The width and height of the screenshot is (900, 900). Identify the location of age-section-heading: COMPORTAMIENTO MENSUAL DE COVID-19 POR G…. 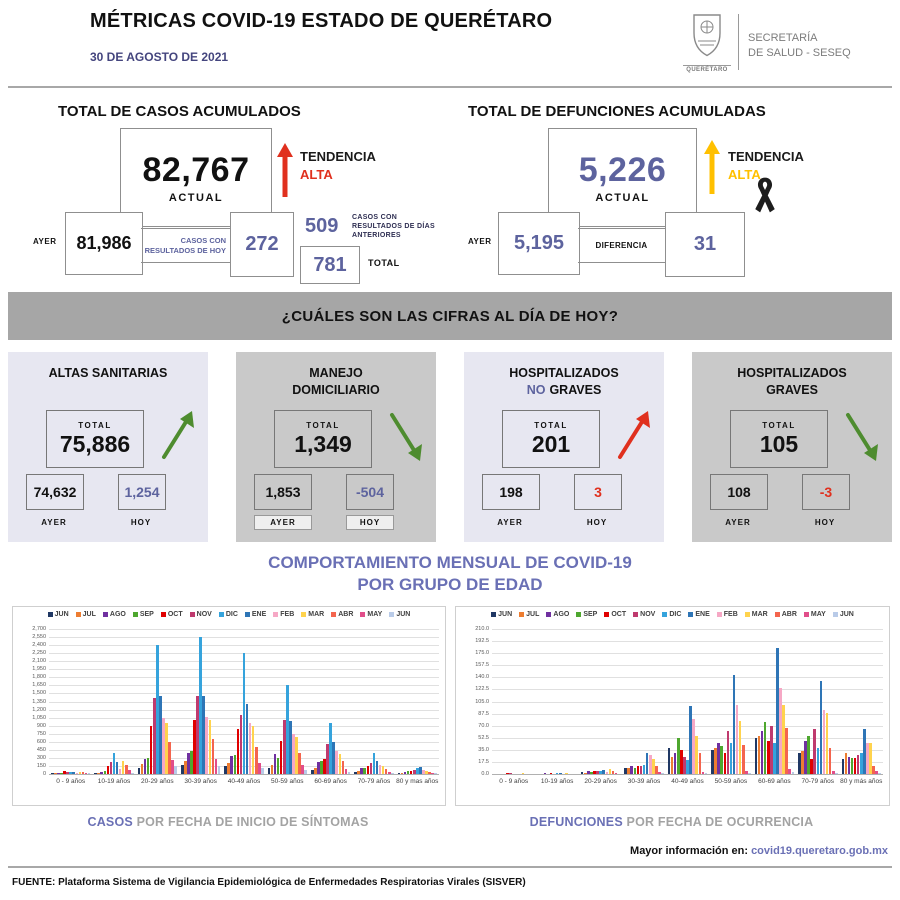
(450, 574).